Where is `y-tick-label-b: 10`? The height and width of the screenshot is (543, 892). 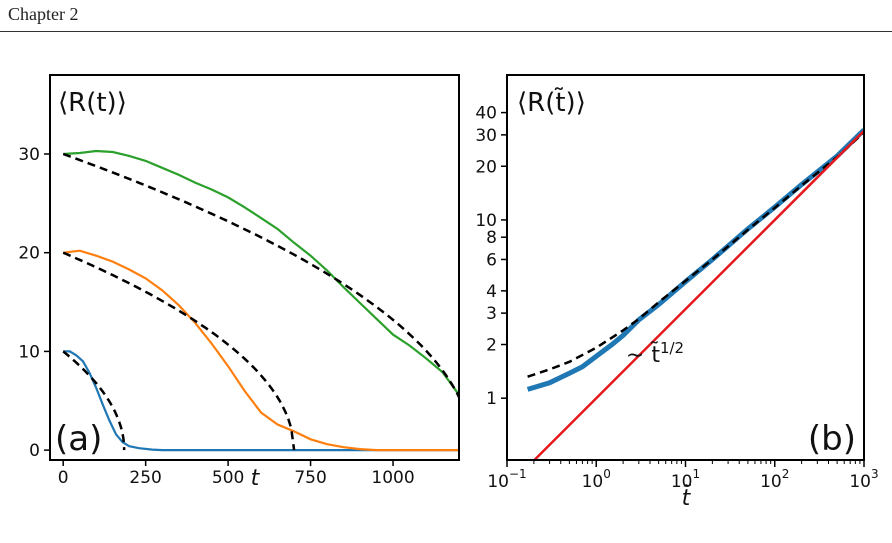
y-tick-label-b: 10 is located at coordinates (486, 221).